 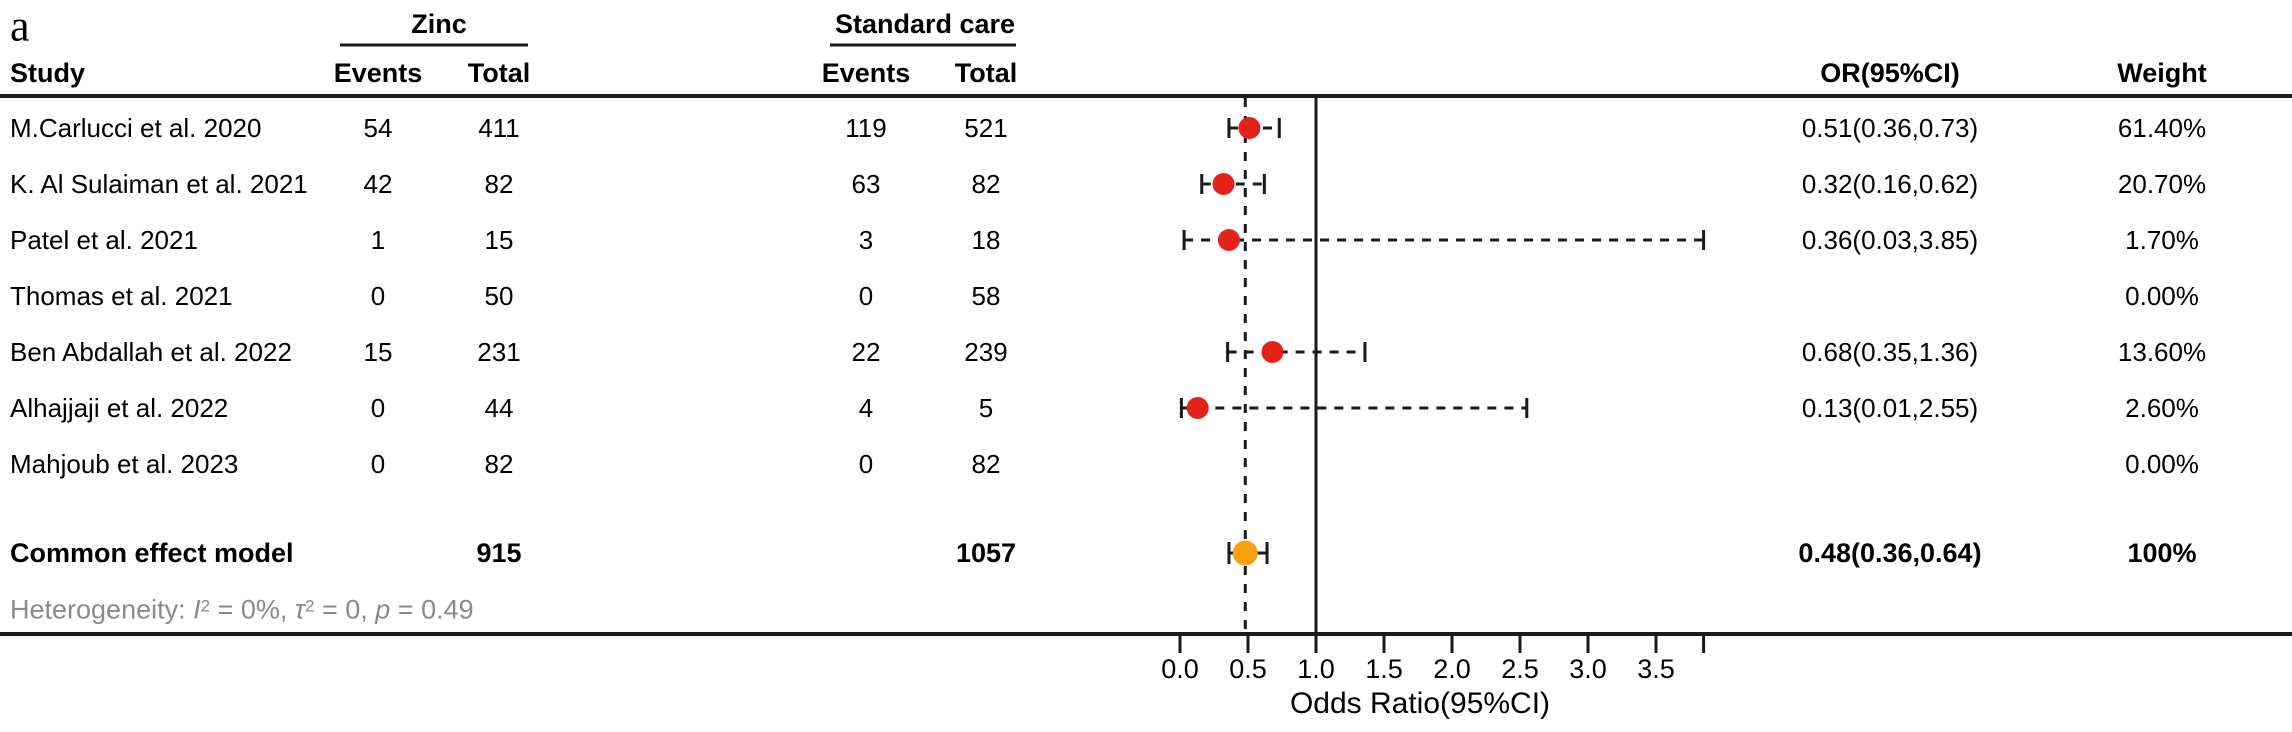 What do you see at coordinates (378, 128) in the screenshot?
I see `zinc-events-value: 54` at bounding box center [378, 128].